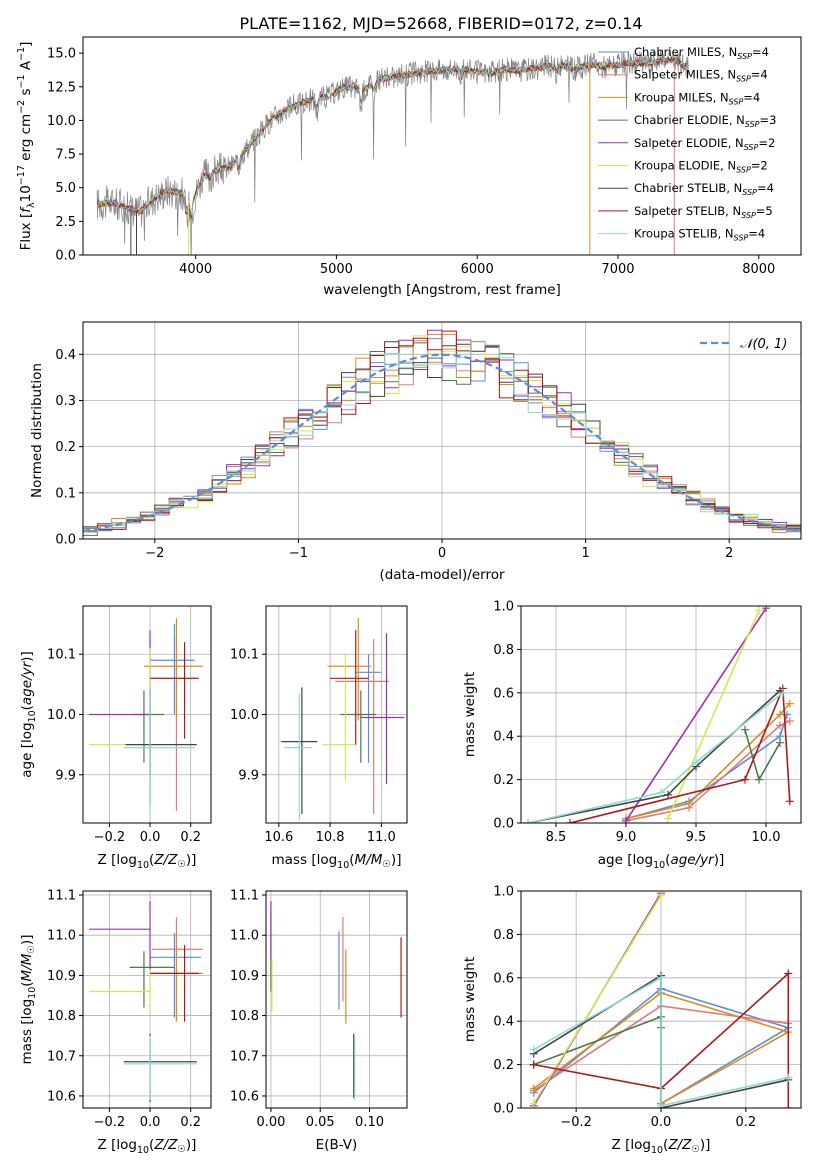 This screenshot has width=819, height=1170. What do you see at coordinates (244, 1016) in the screenshot?
I see `y-tick-label: 10.8` at bounding box center [244, 1016].